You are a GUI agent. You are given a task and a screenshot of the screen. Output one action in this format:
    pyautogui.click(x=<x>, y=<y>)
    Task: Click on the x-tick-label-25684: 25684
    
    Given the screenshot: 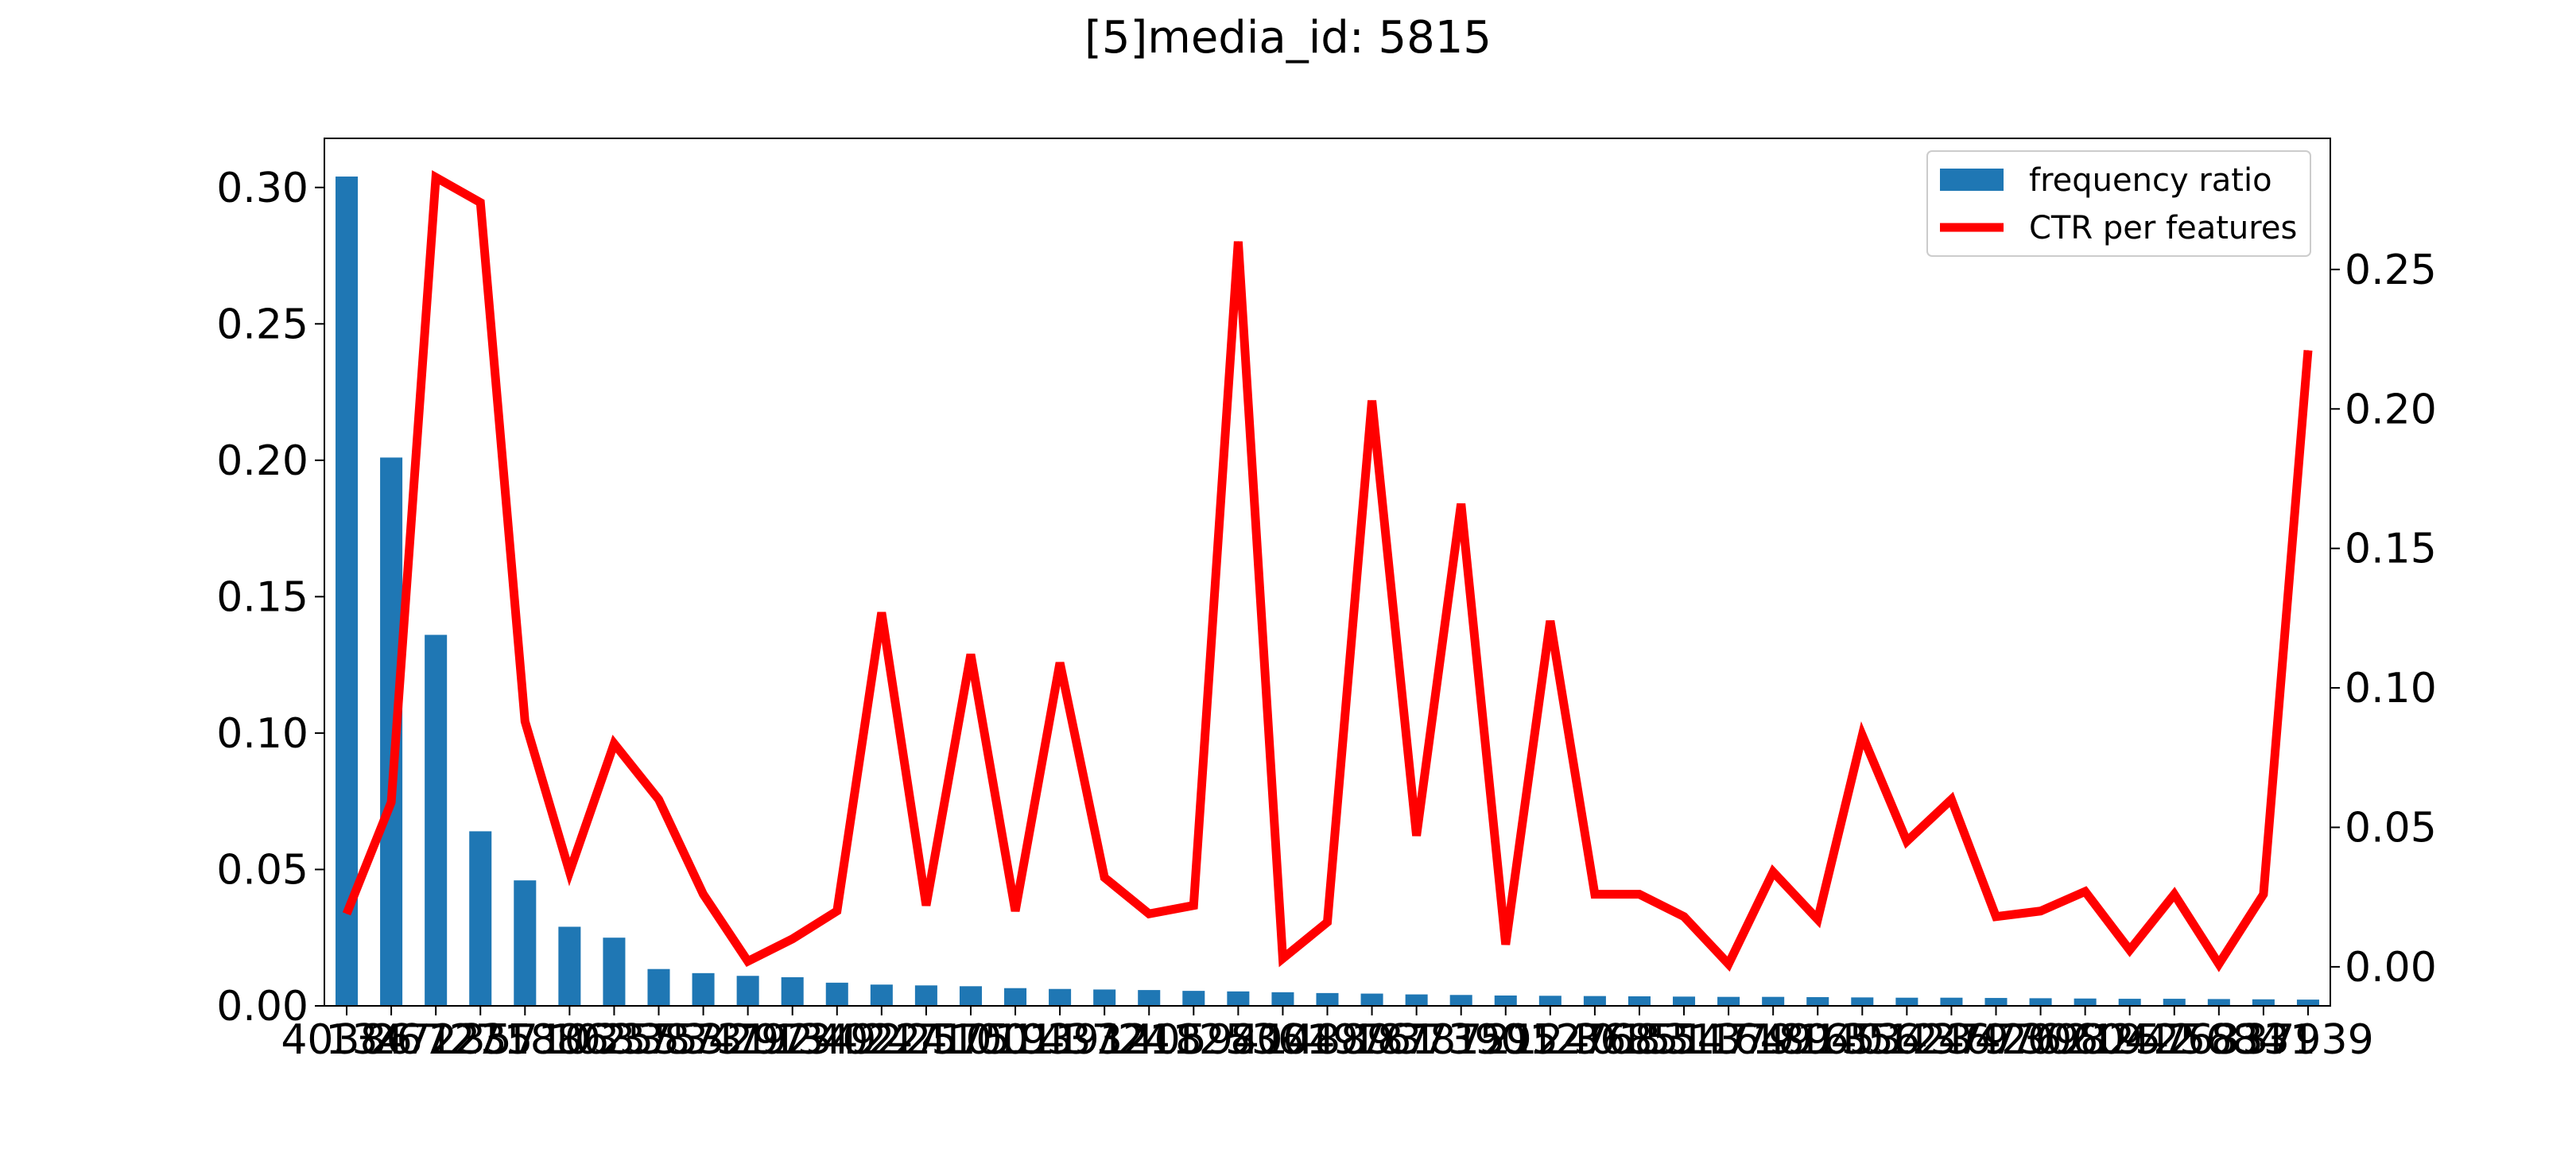 What is the action you would take?
    pyautogui.click(x=2218, y=1040)
    